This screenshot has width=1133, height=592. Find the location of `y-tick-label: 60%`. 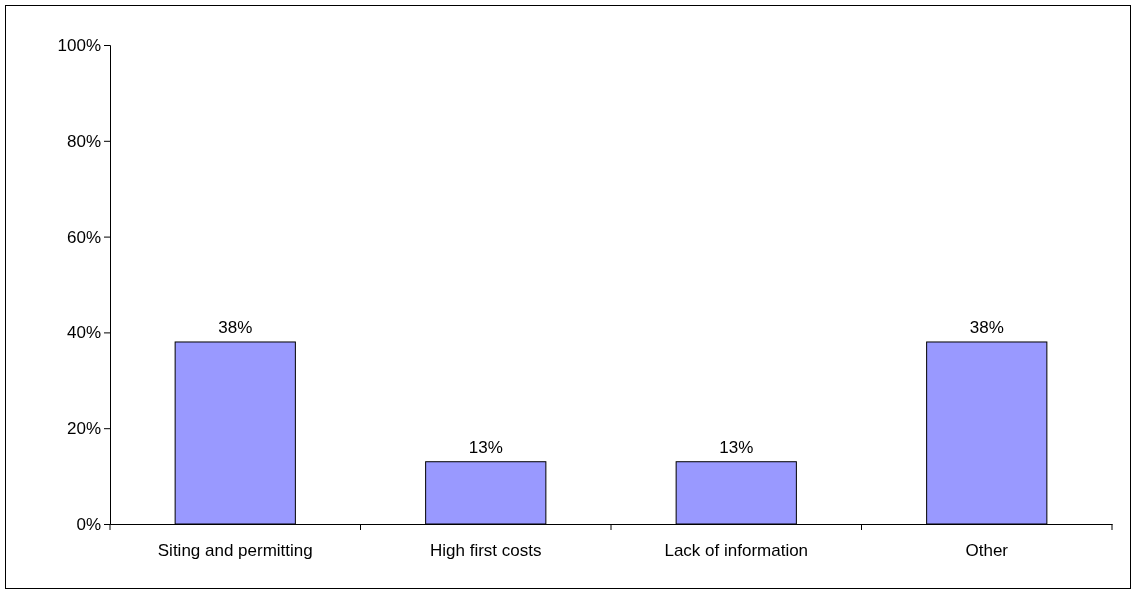

y-tick-label: 60% is located at coordinates (83, 237).